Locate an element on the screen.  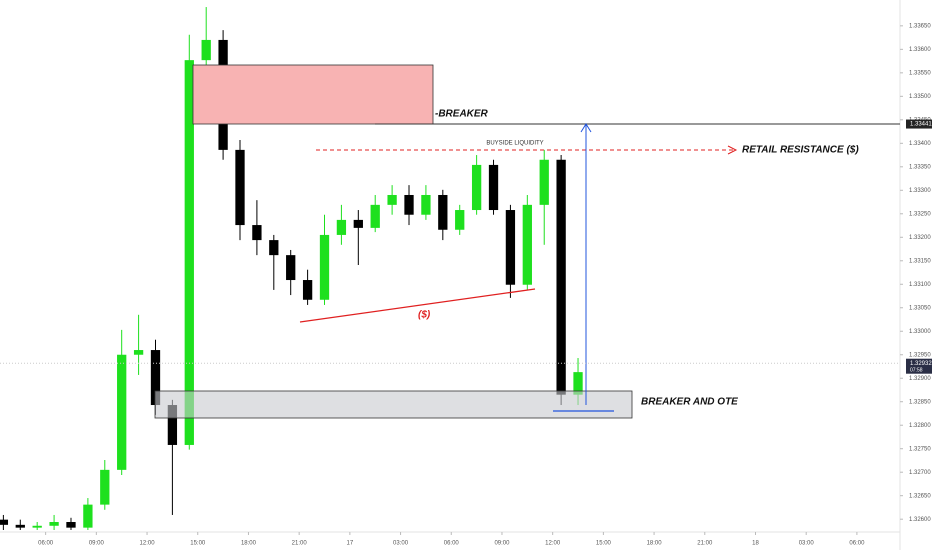
y-tick-label: 1.33350 is located at coordinates (920, 167).